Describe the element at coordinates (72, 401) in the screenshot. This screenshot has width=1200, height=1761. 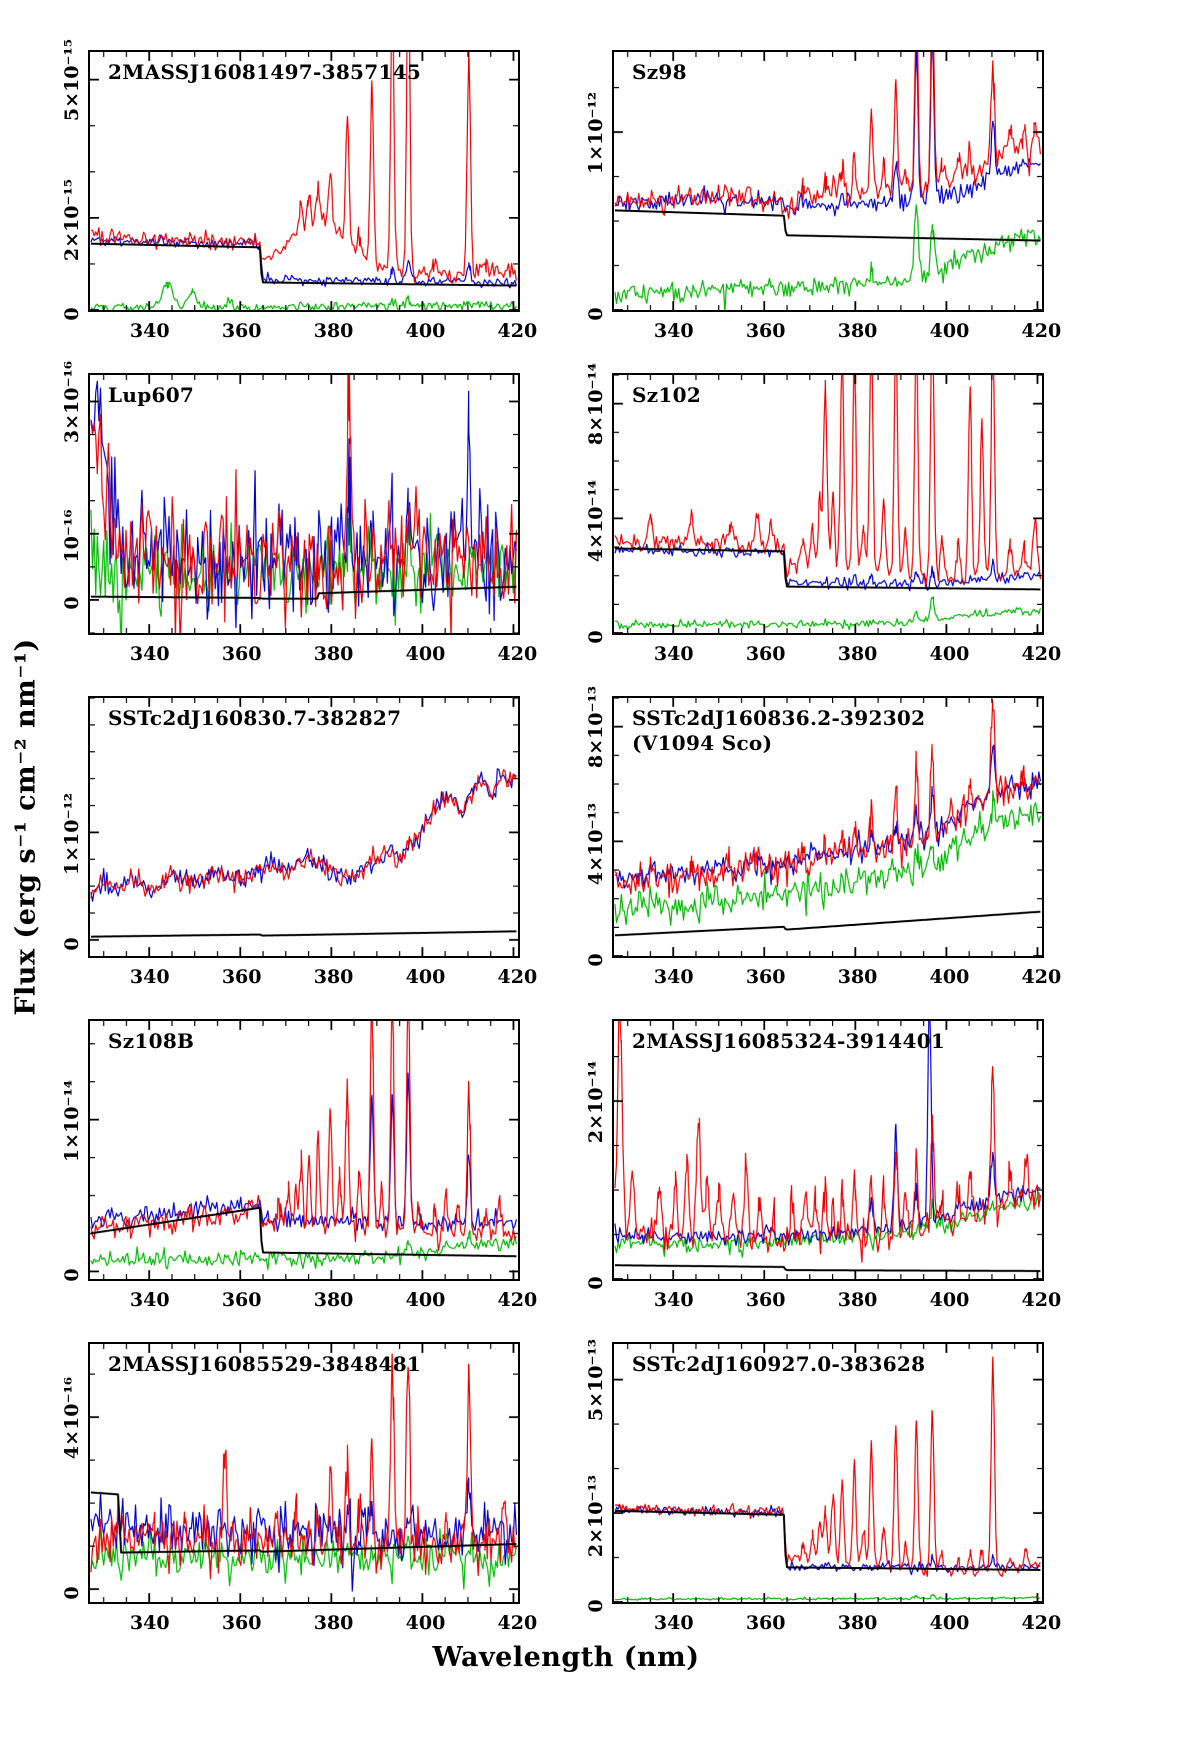
I see `y-tick-label: 3×10⁻¹⁶` at that location.